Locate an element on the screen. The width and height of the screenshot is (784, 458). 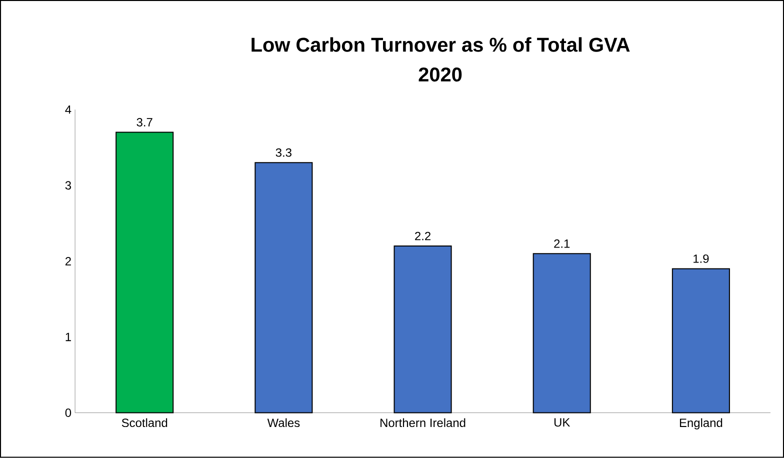
y-tick-label: 2 is located at coordinates (68, 261).